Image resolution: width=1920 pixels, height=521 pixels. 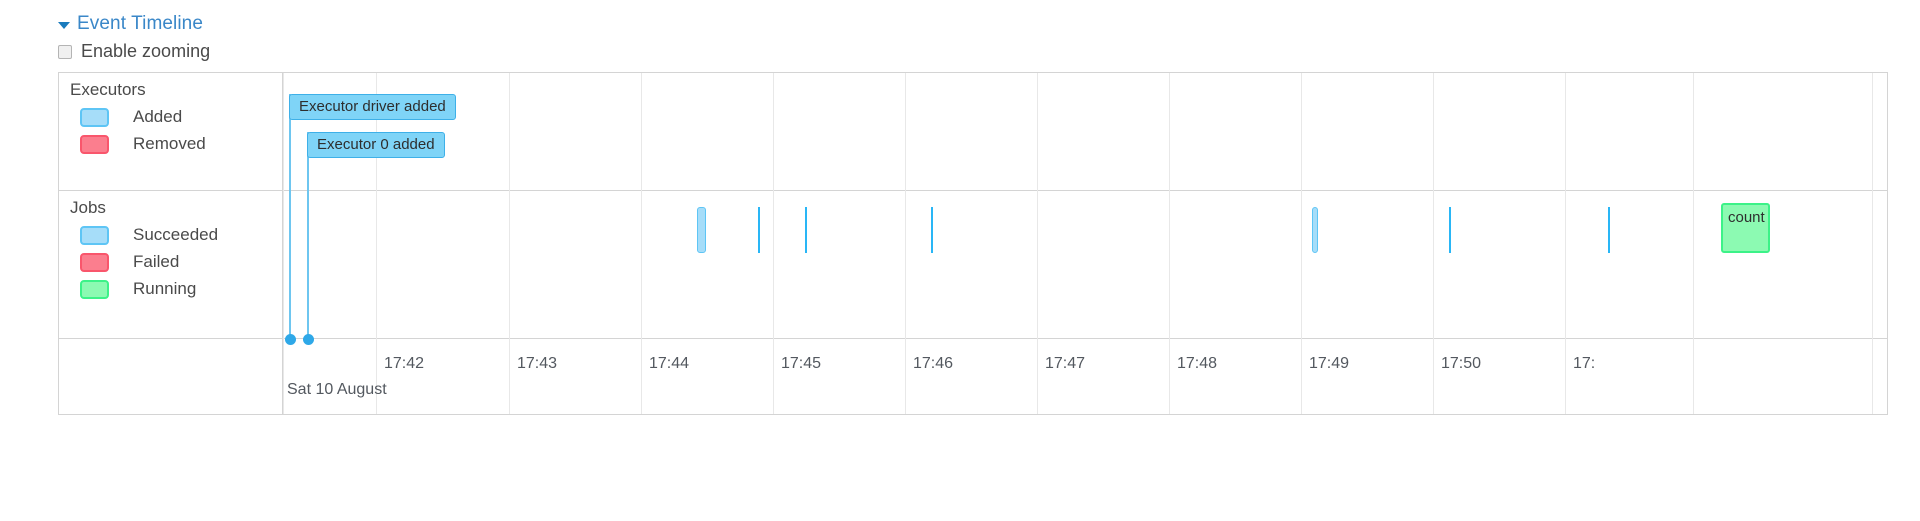 What do you see at coordinates (156, 261) in the screenshot?
I see `legend-label-job-failed: Failed` at bounding box center [156, 261].